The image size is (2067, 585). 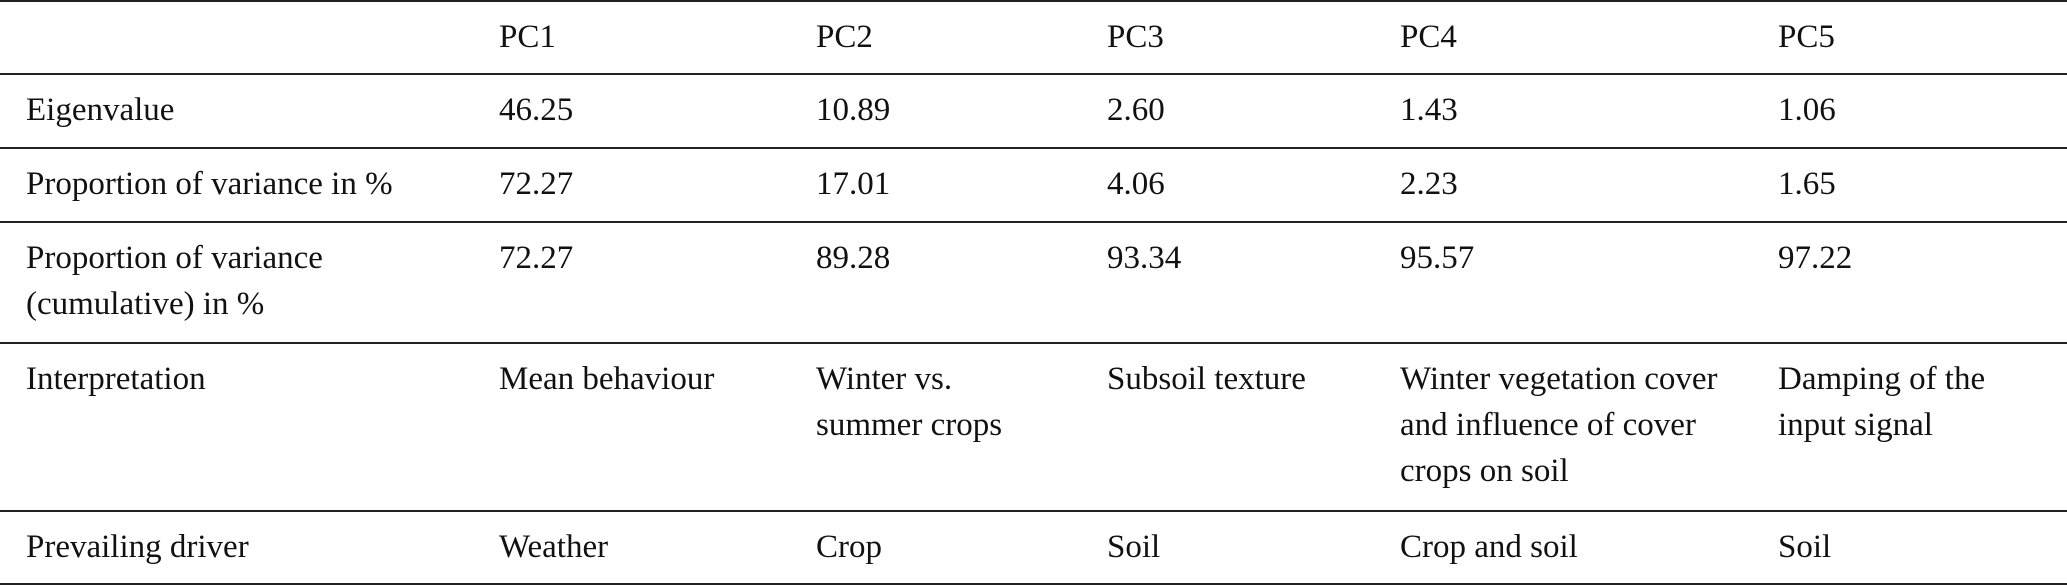 What do you see at coordinates (1227, 111) in the screenshot?
I see `table-cell: 2.60` at bounding box center [1227, 111].